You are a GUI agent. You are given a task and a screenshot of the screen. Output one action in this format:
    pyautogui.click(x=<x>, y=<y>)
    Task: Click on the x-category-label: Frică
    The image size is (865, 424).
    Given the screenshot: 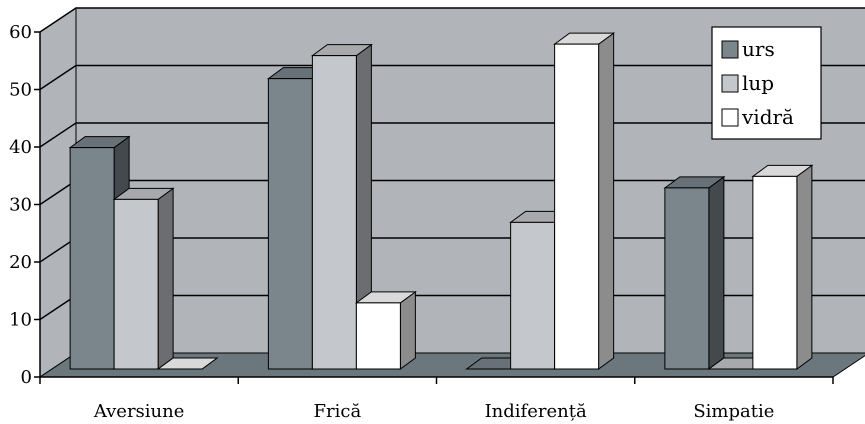 What is the action you would take?
    pyautogui.click(x=338, y=411)
    